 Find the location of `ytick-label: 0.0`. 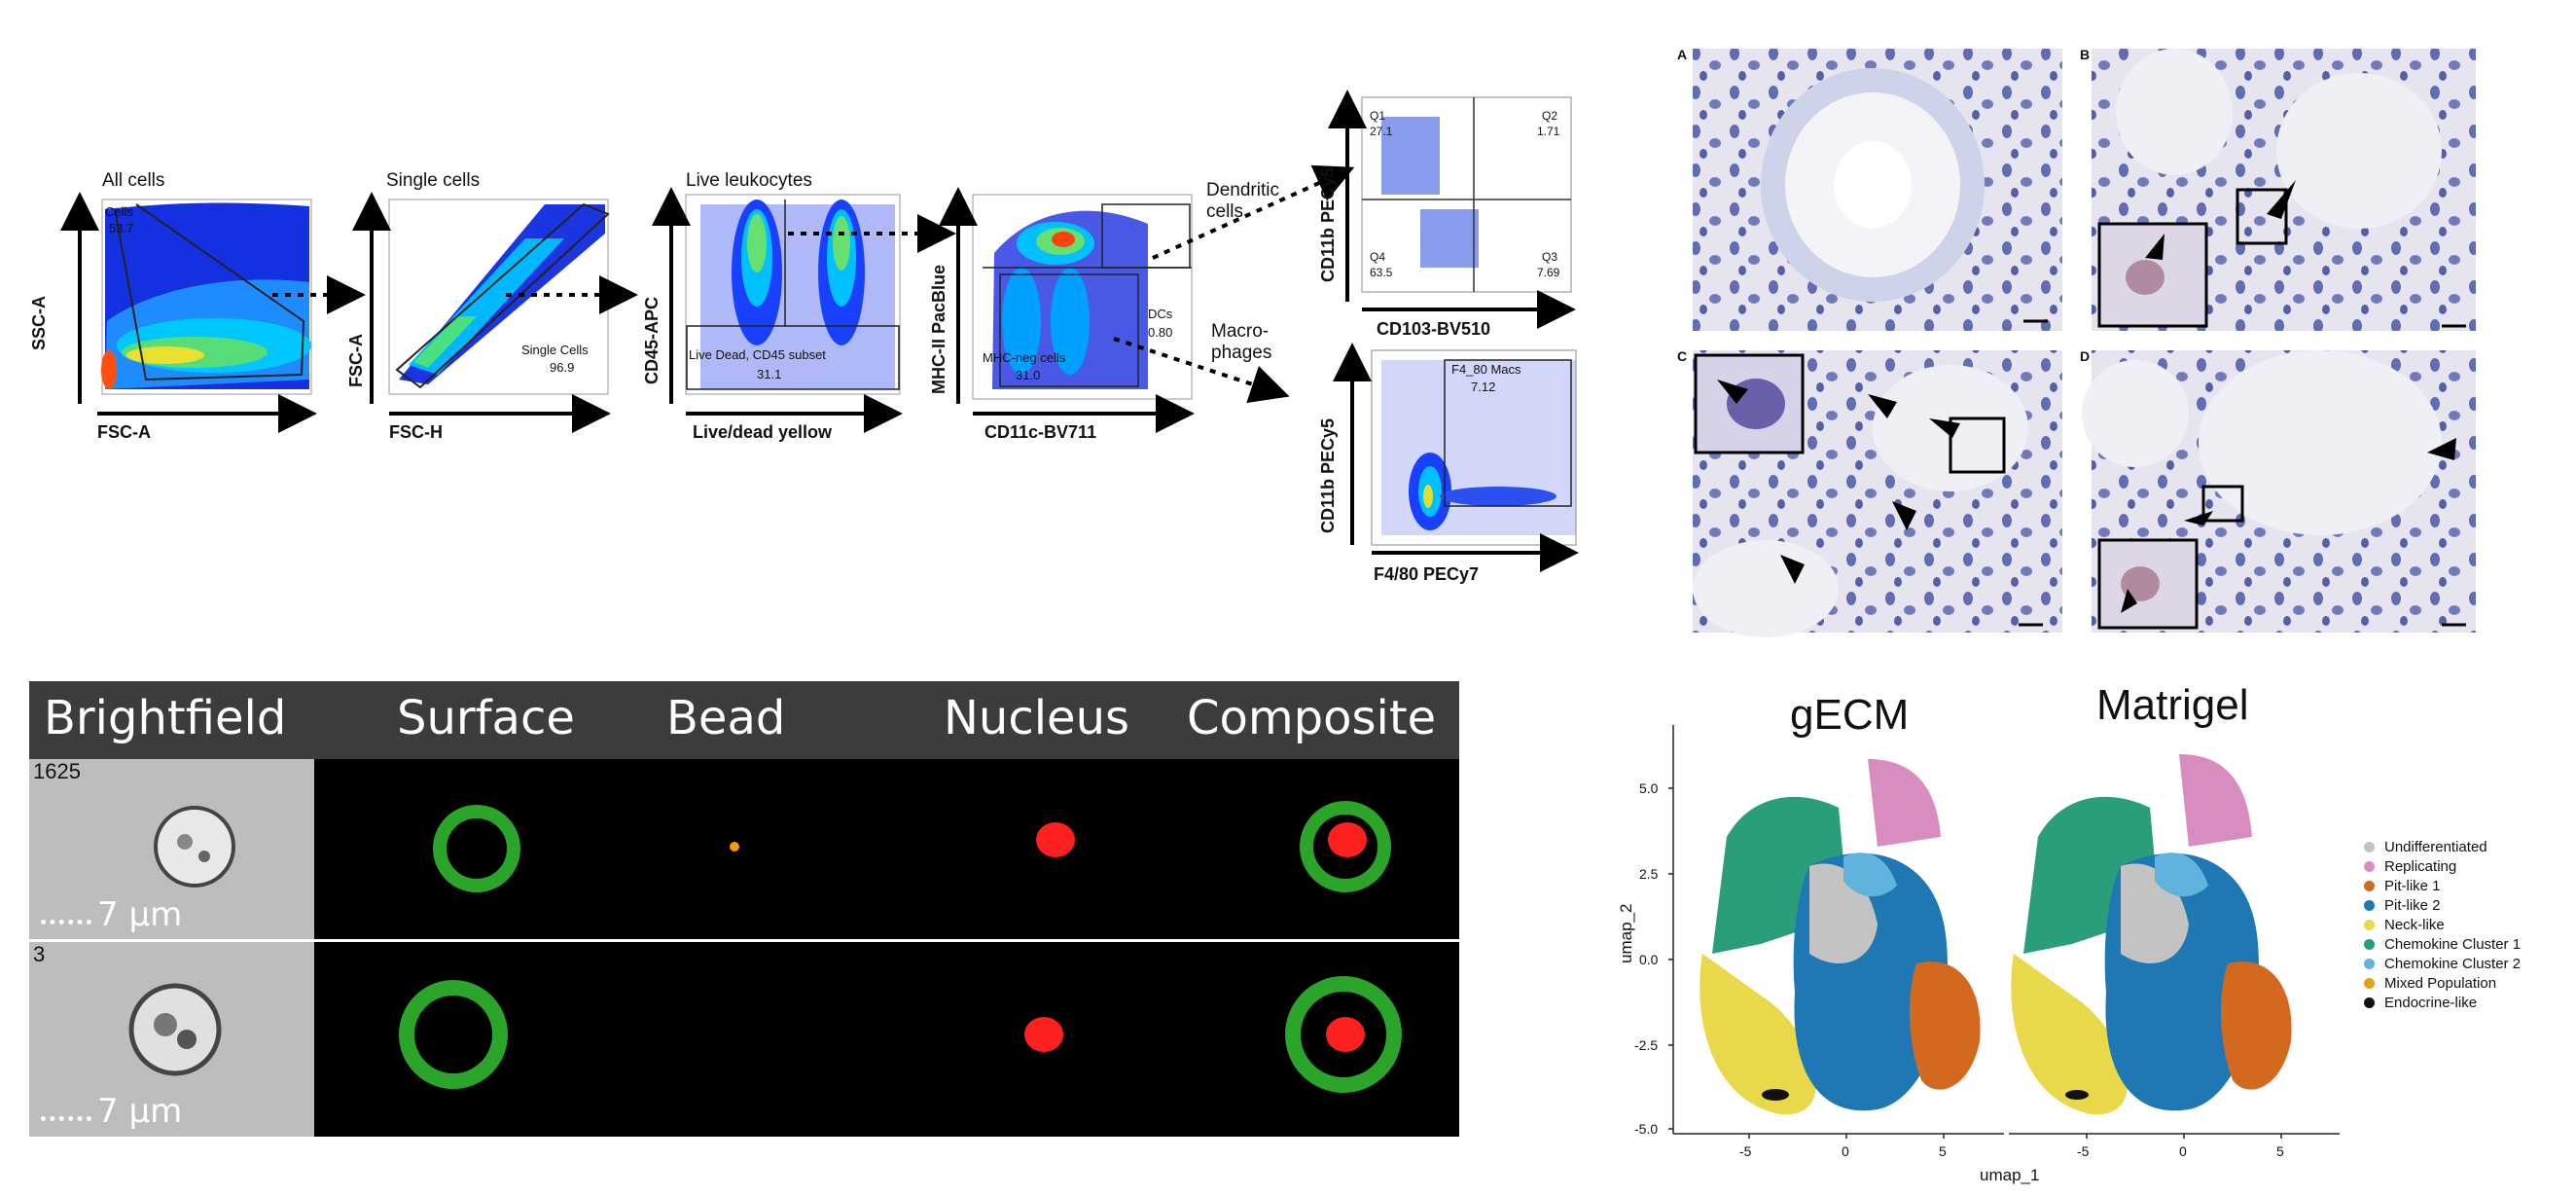

ytick-label: 0.0 is located at coordinates (1649, 959).